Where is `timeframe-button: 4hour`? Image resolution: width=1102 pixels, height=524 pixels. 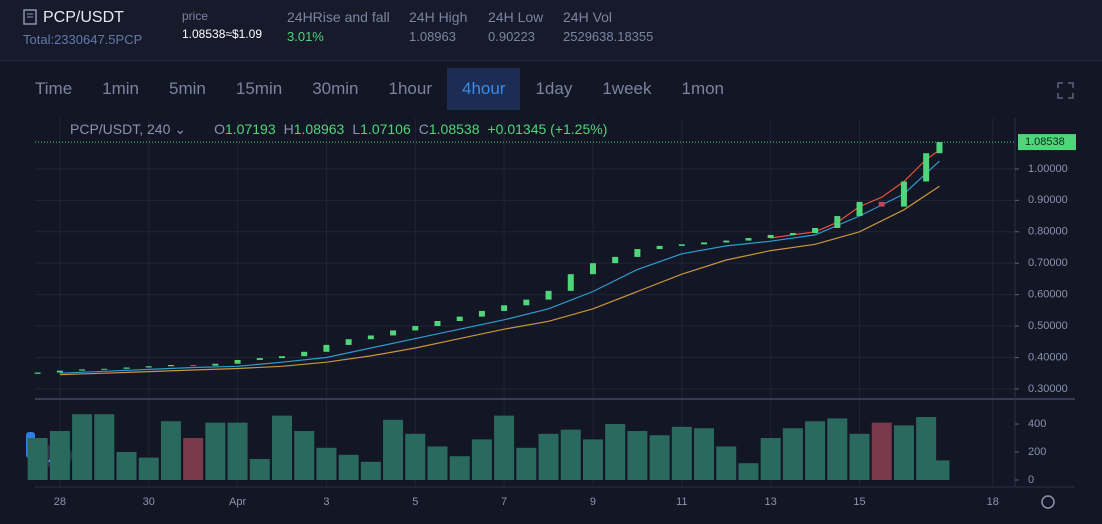 timeframe-button: 4hour is located at coordinates (483, 89).